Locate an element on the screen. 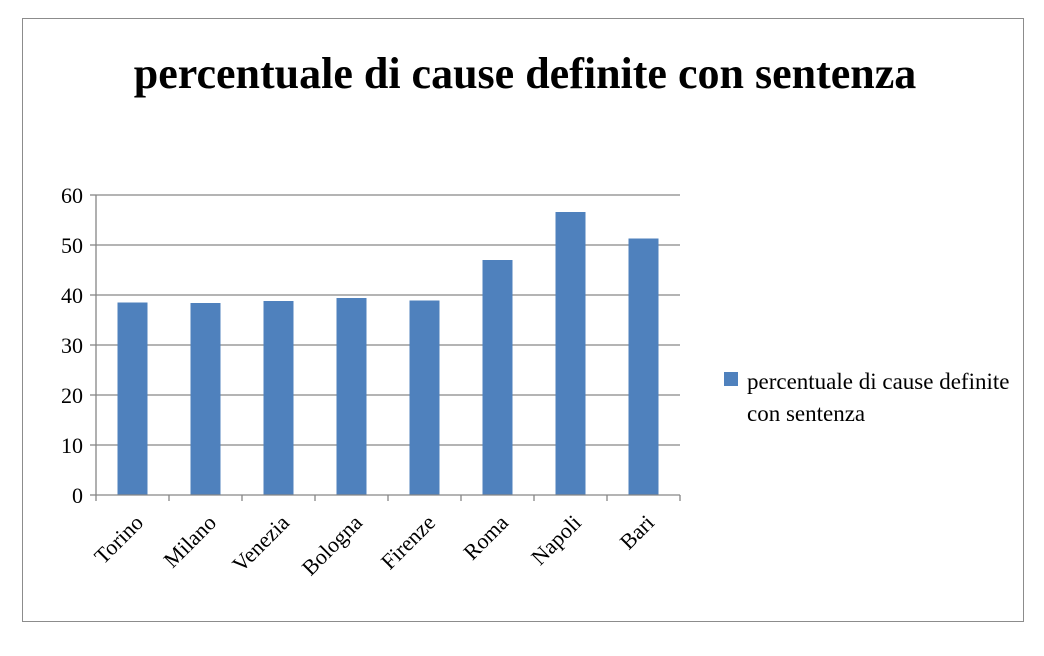 The height and width of the screenshot is (656, 1044). x-tick-label: Bari is located at coordinates (637, 532).